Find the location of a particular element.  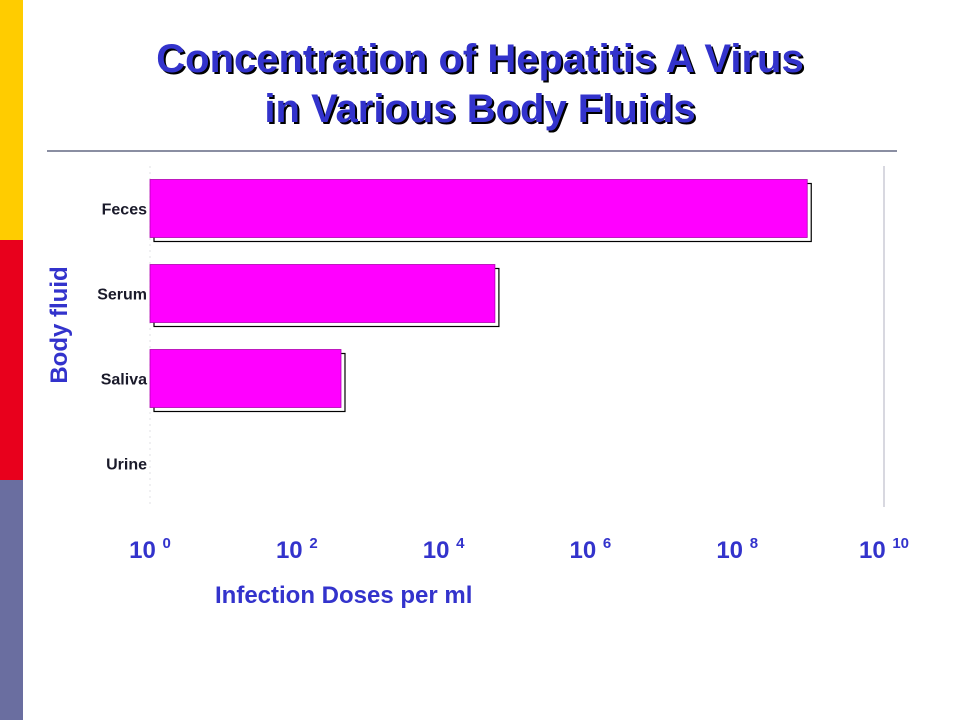

bar-feces is located at coordinates (480, 211).